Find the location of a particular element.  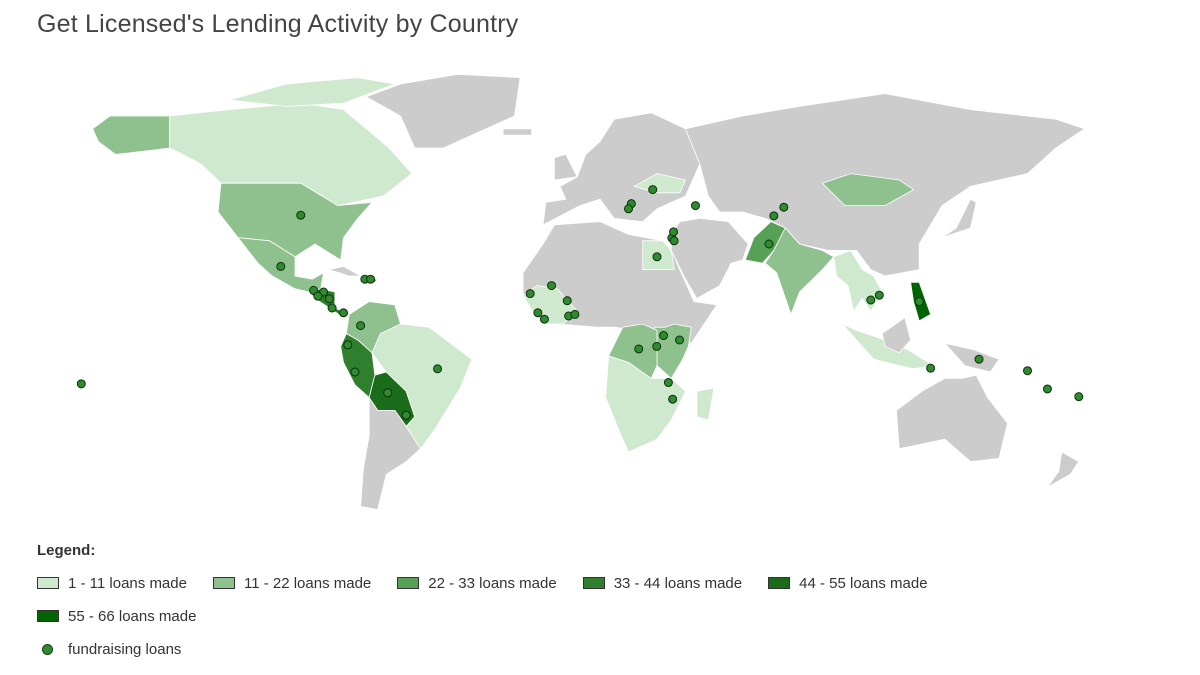

fundraising-marker: Malawi is located at coordinates (668, 383).